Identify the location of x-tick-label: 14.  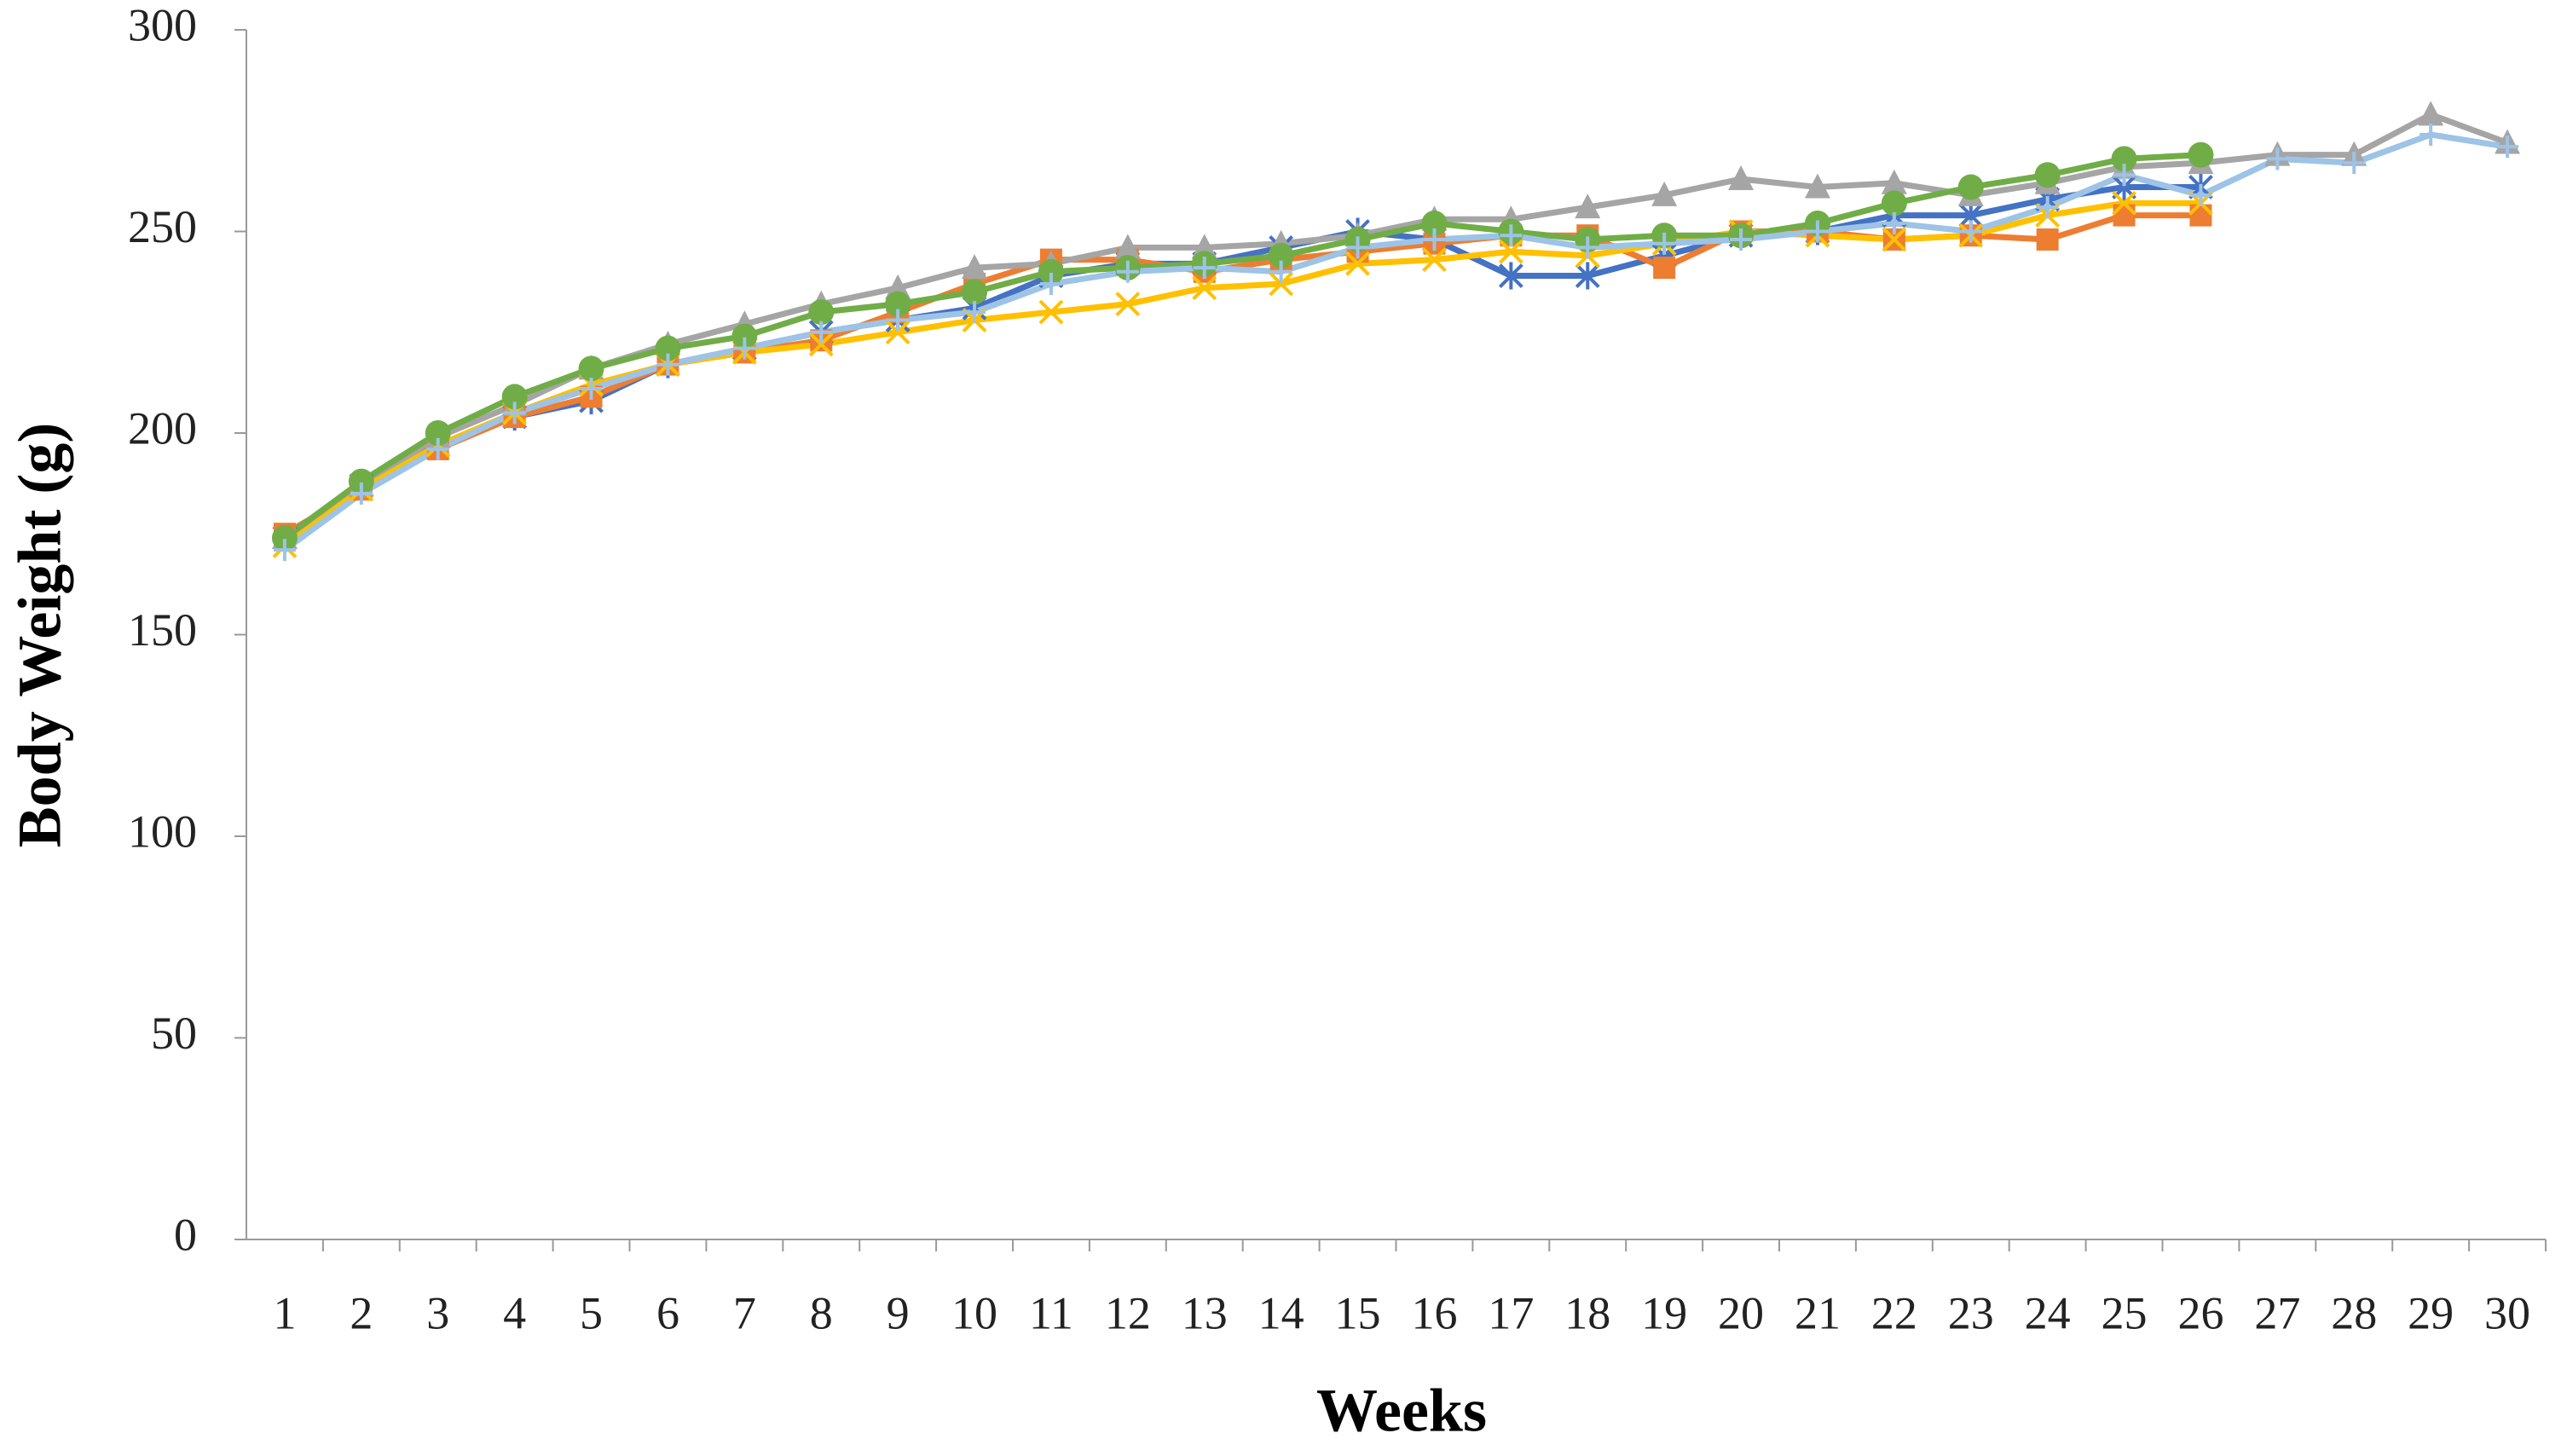
(1281, 1312).